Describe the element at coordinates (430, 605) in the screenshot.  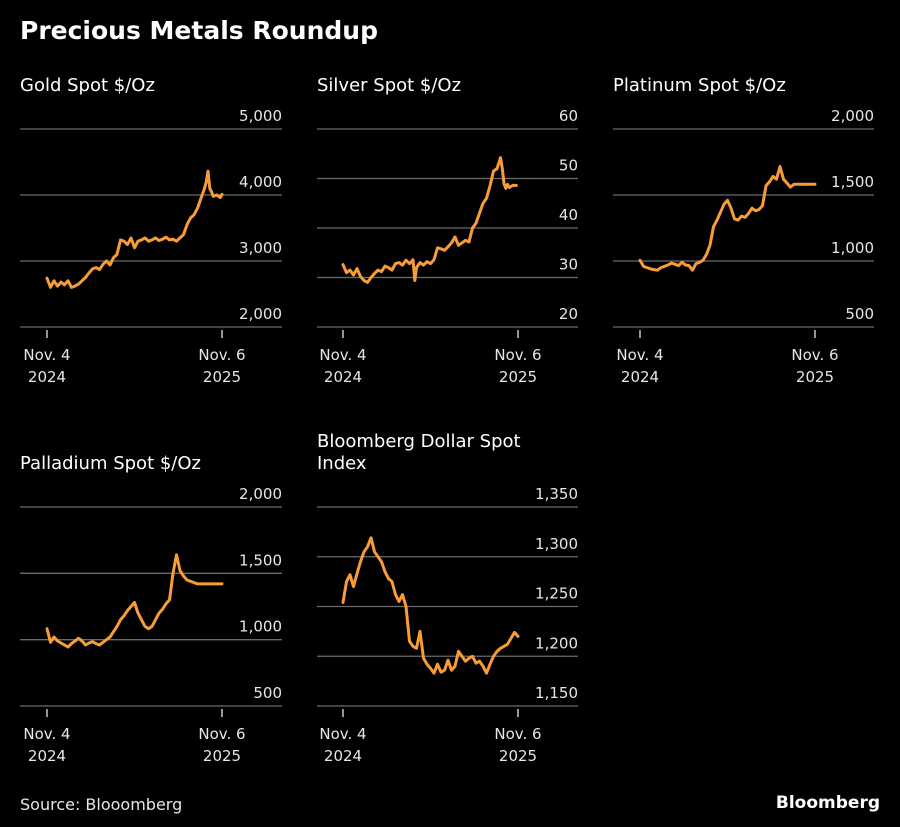
I see `dollar-index-series-line` at that location.